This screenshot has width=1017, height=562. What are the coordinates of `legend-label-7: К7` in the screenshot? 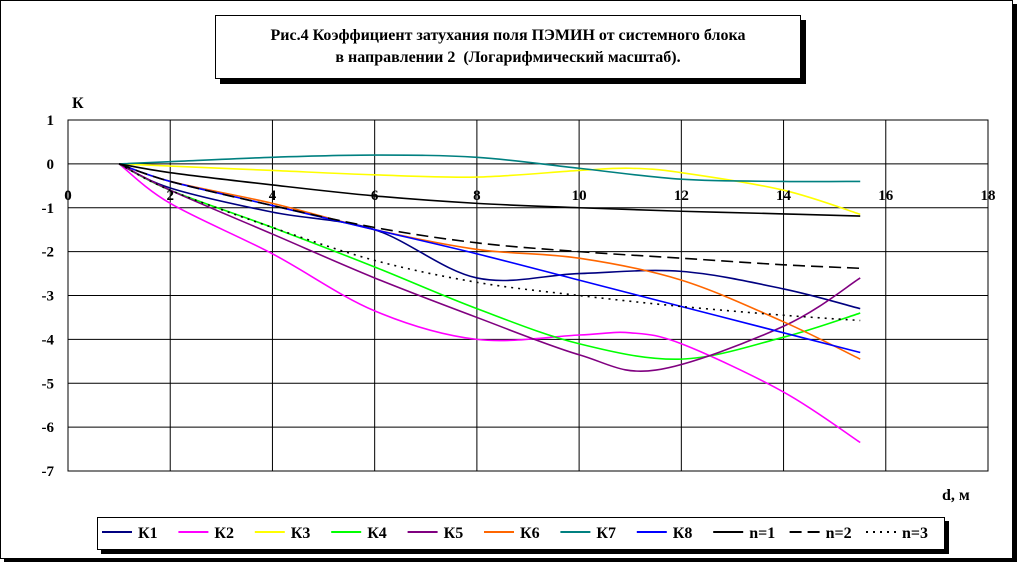 It's located at (606, 533).